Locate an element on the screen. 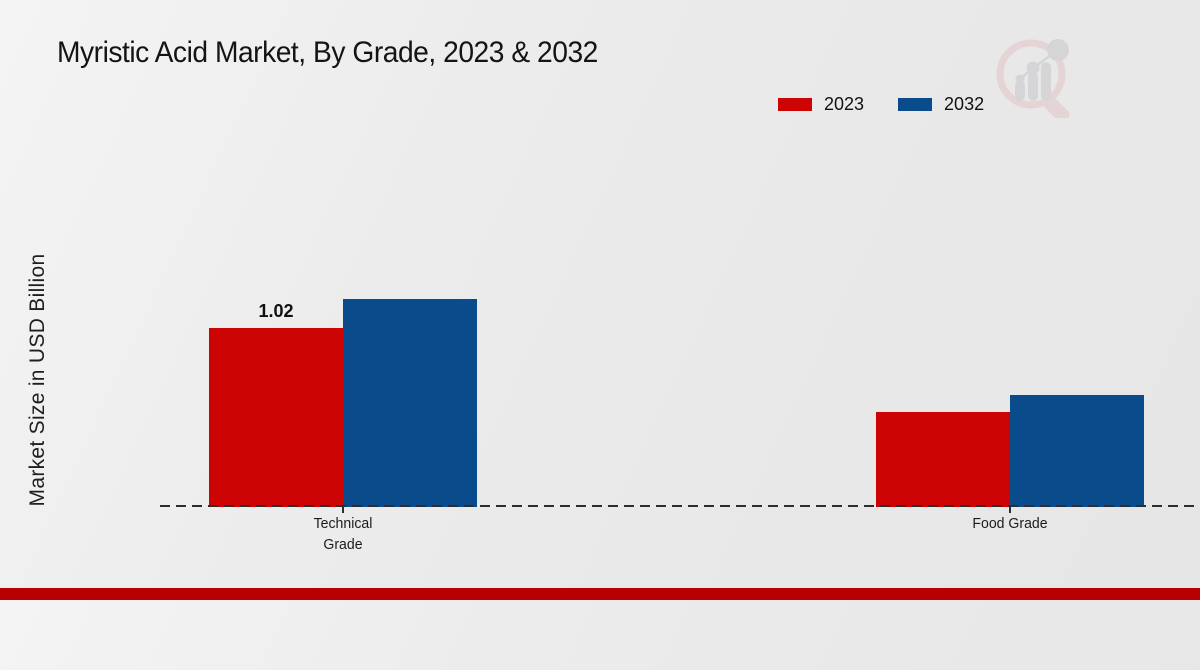 The width and height of the screenshot is (1200, 670). x-axis-category-label: Technical Grade is located at coordinates (343, 534).